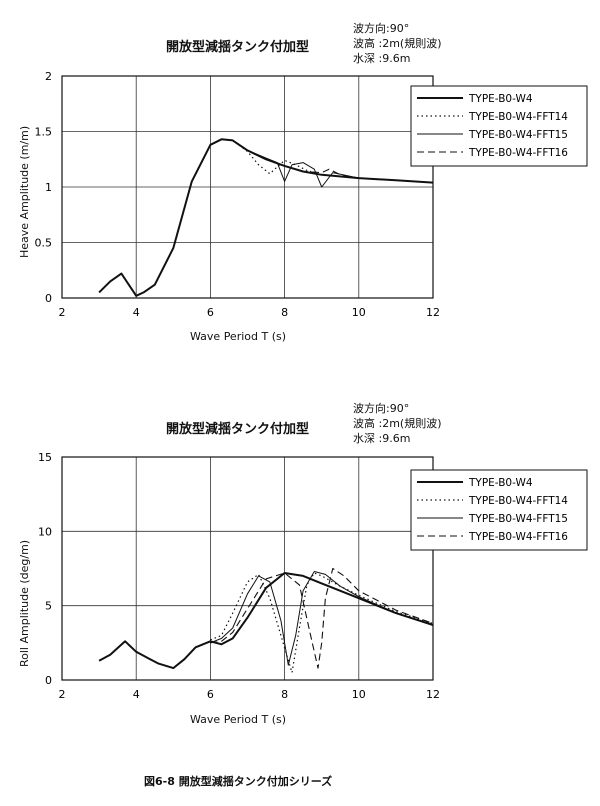 This screenshot has height=806, width=600. Describe the element at coordinates (518, 153) in the screenshot. I see `chart1-legend-label-4: TYPE-B0-W4-FFT16` at that location.